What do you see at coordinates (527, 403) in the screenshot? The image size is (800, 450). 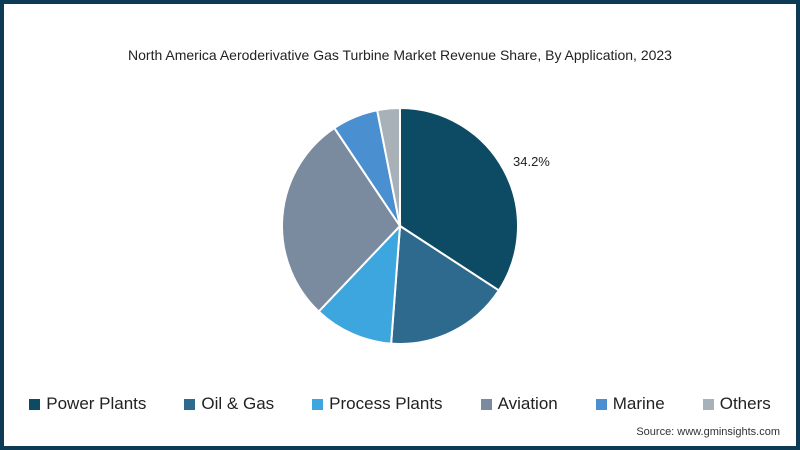 I see `legend-label: Aviation` at bounding box center [527, 403].